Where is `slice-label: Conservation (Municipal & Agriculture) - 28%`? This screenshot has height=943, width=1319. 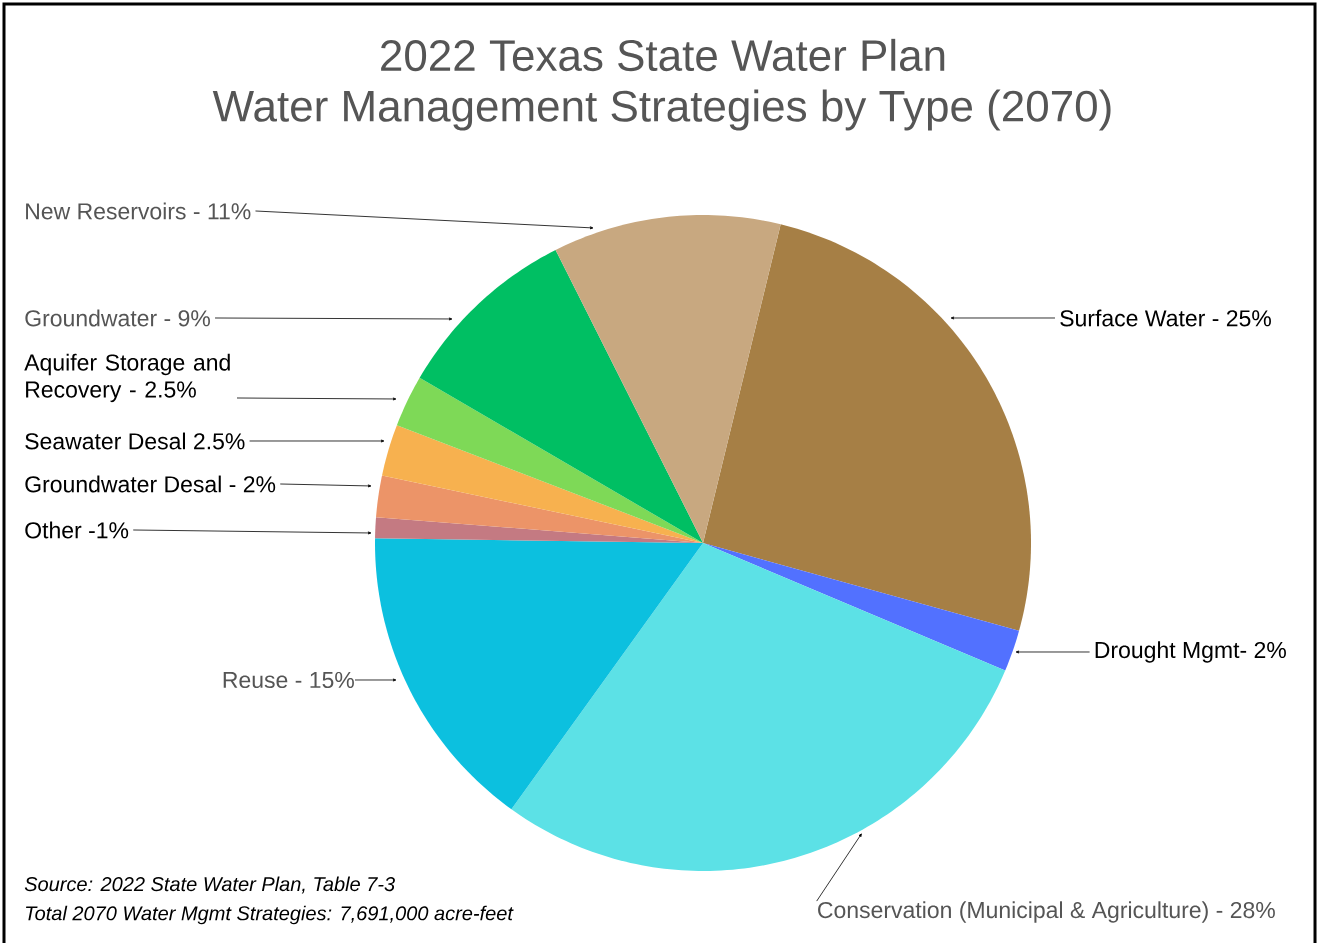 slice-label: Conservation (Municipal & Agriculture) - 28% is located at coordinates (1046, 912).